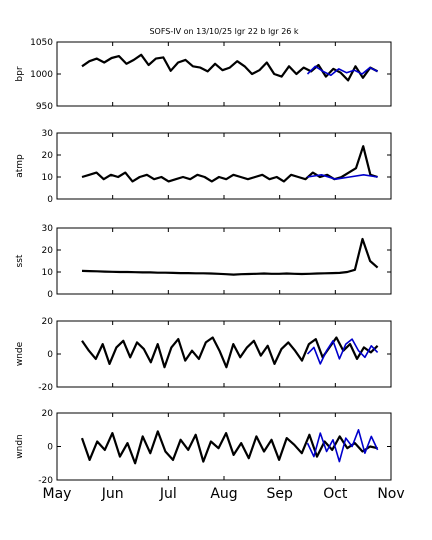 The height and width of the screenshot is (540, 432). I want to click on y-axis-label: wndn, so click(20, 446).